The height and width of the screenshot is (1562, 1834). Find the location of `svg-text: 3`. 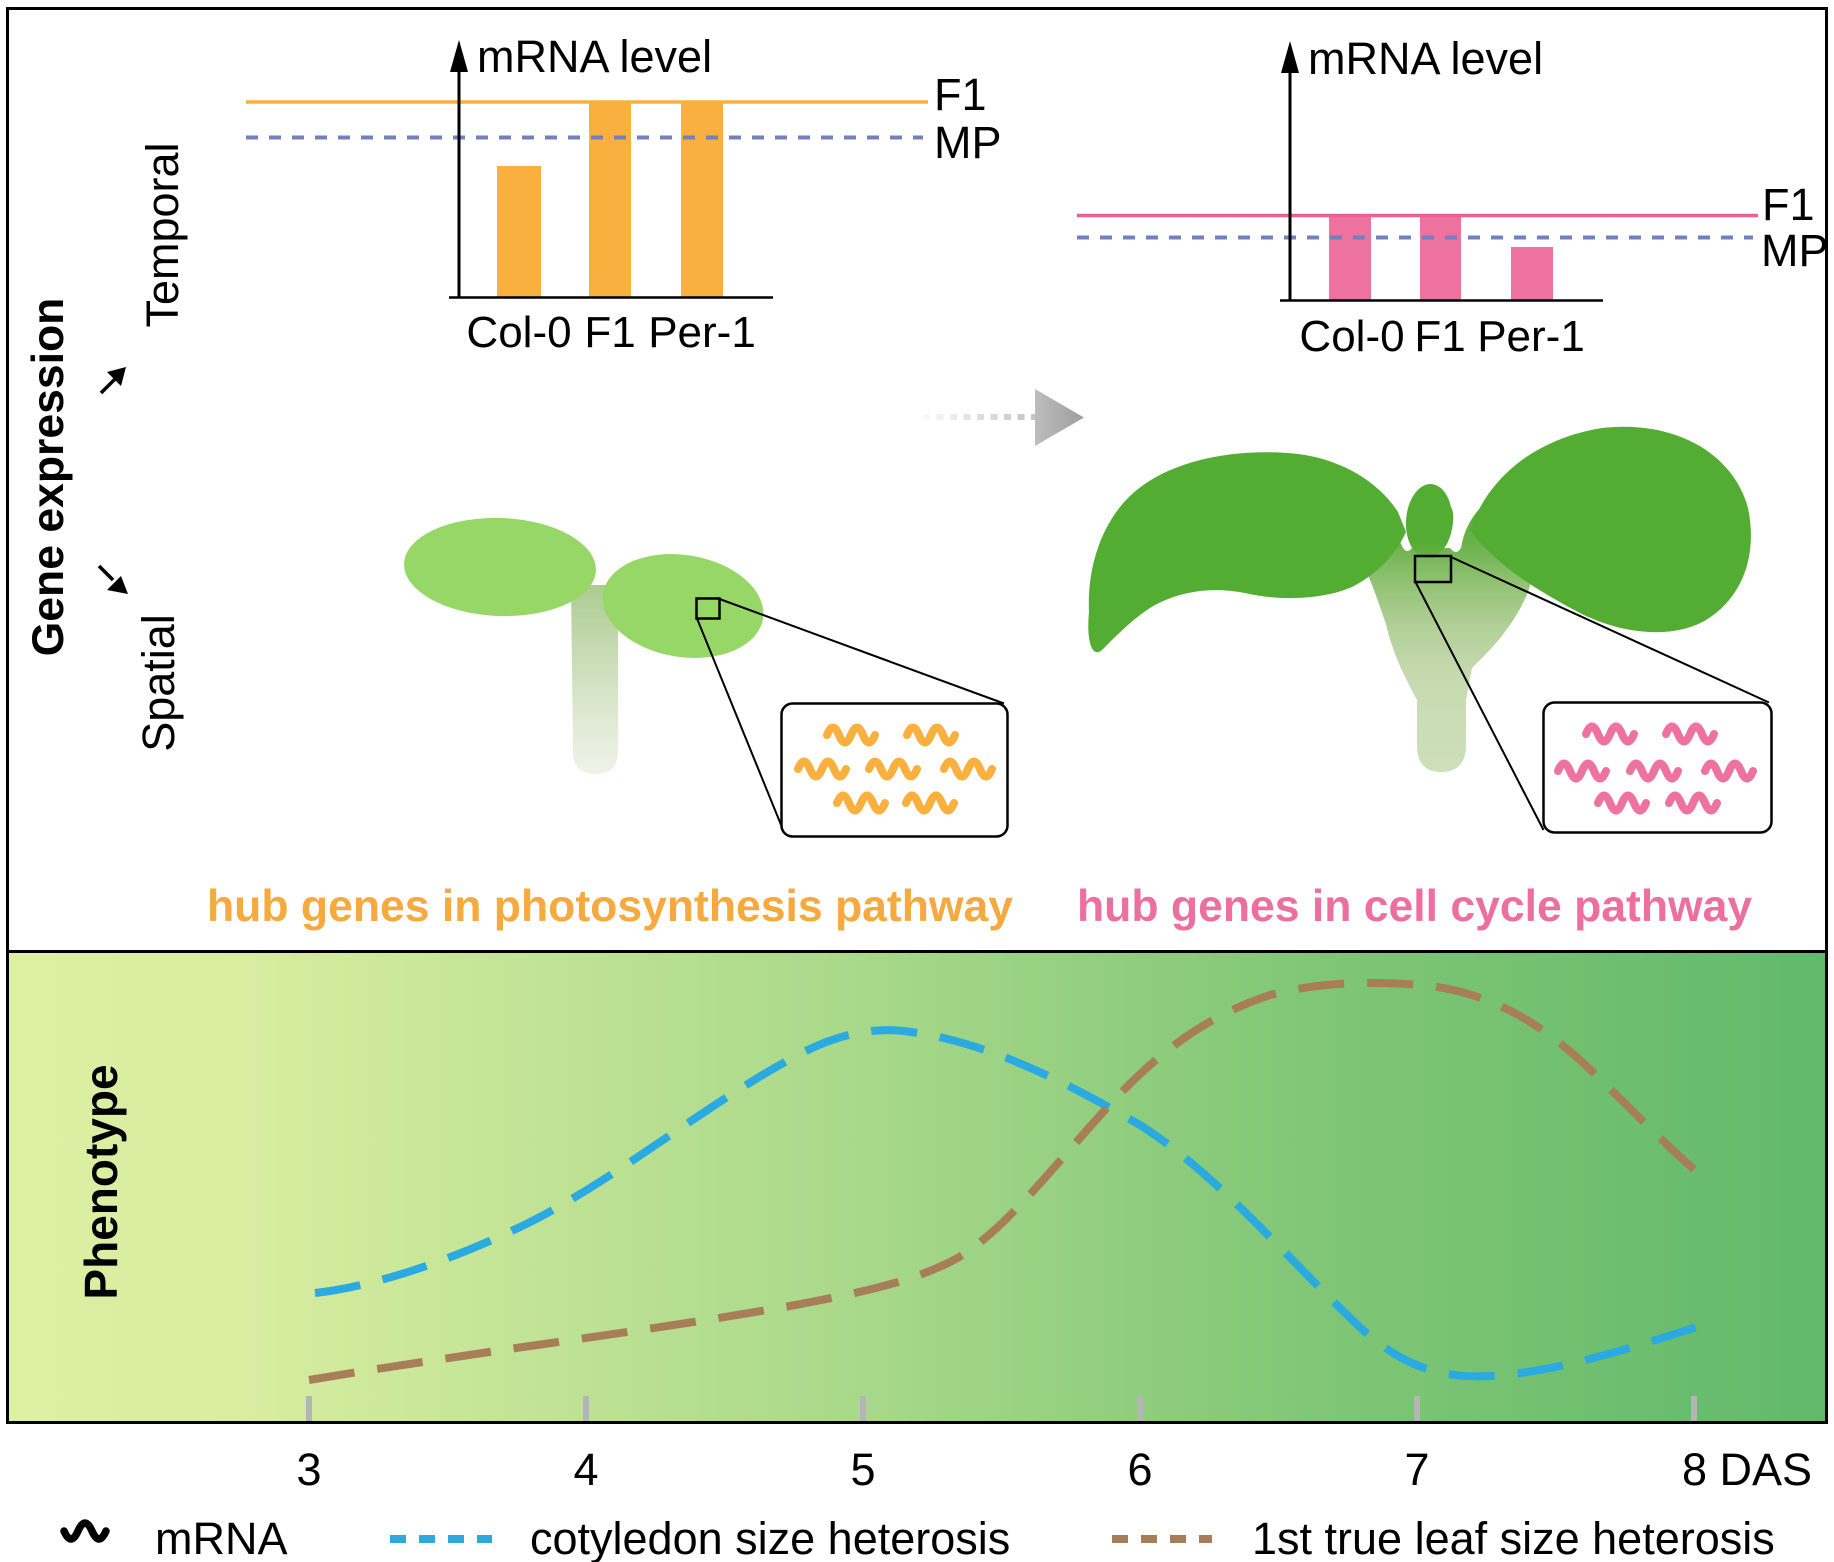

svg-text: 3 is located at coordinates (308, 1469).